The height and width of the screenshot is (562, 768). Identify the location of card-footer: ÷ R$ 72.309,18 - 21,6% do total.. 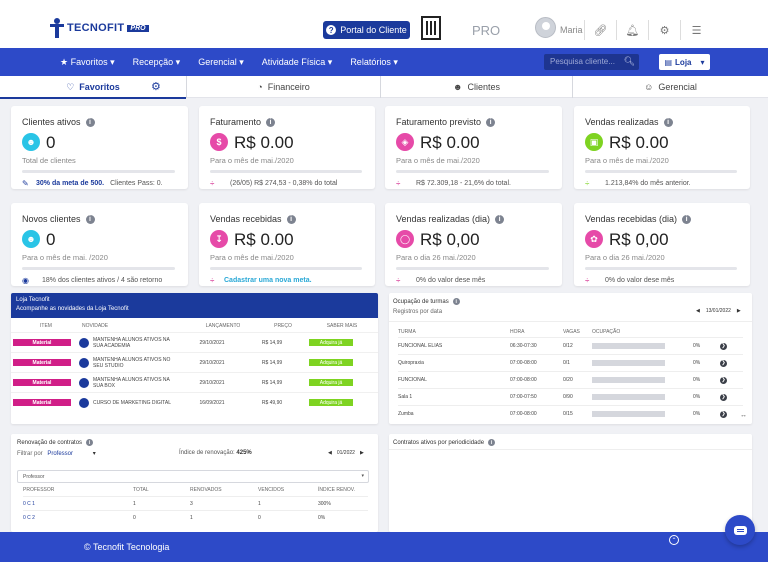
(453, 183).